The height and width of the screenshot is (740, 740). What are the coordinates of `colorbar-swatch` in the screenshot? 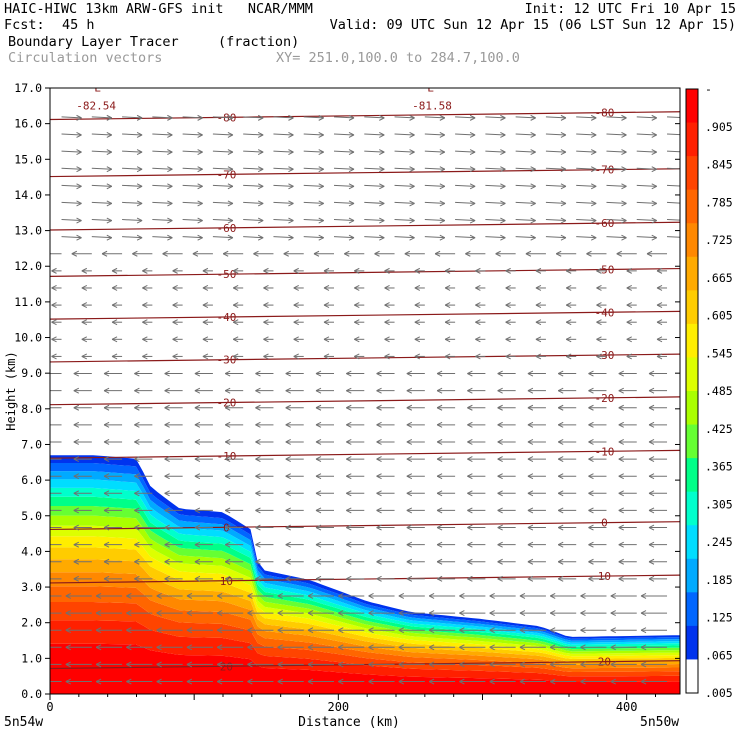 It's located at (692, 173).